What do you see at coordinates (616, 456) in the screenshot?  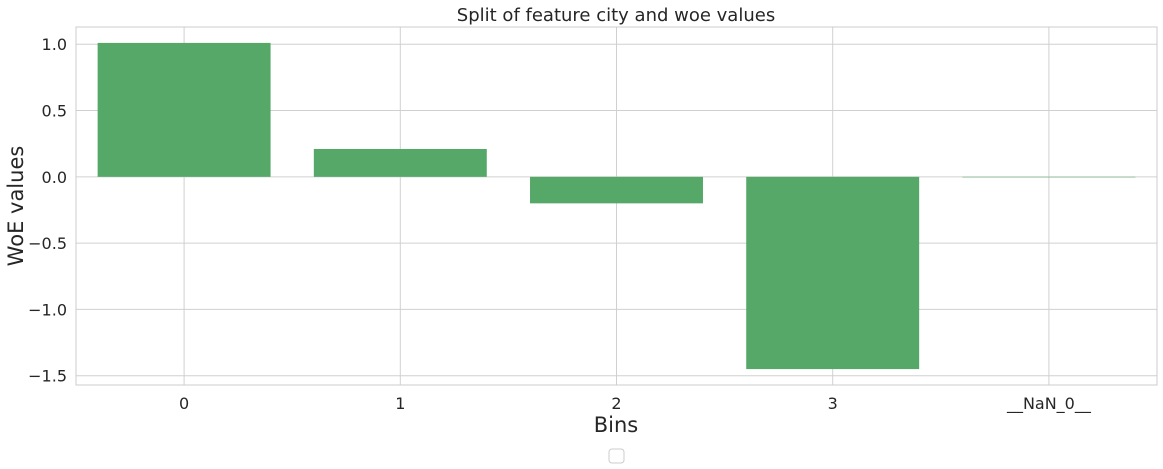 I see `legend-box` at bounding box center [616, 456].